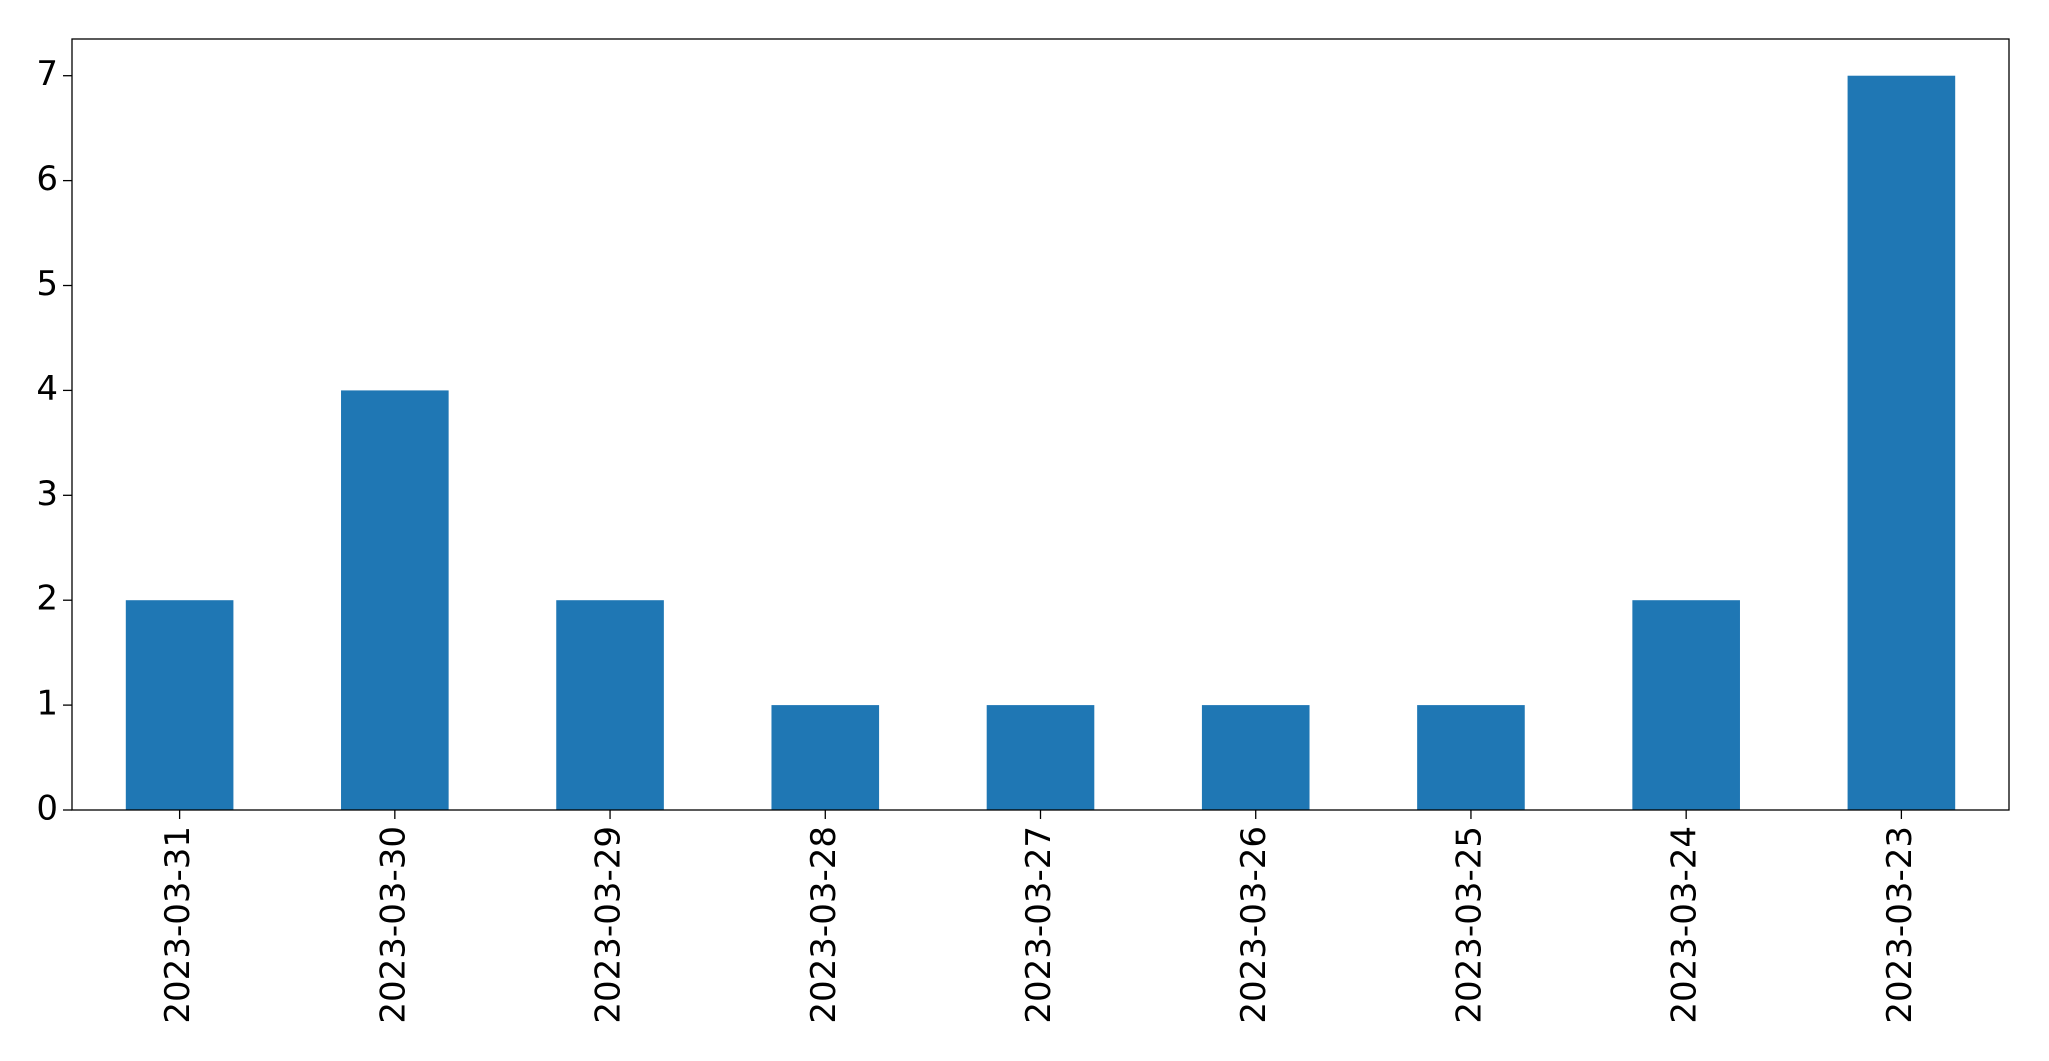 Image resolution: width=2049 pixels, height=1061 pixels. I want to click on x-tick-label: 2023-03-31, so click(178, 925).